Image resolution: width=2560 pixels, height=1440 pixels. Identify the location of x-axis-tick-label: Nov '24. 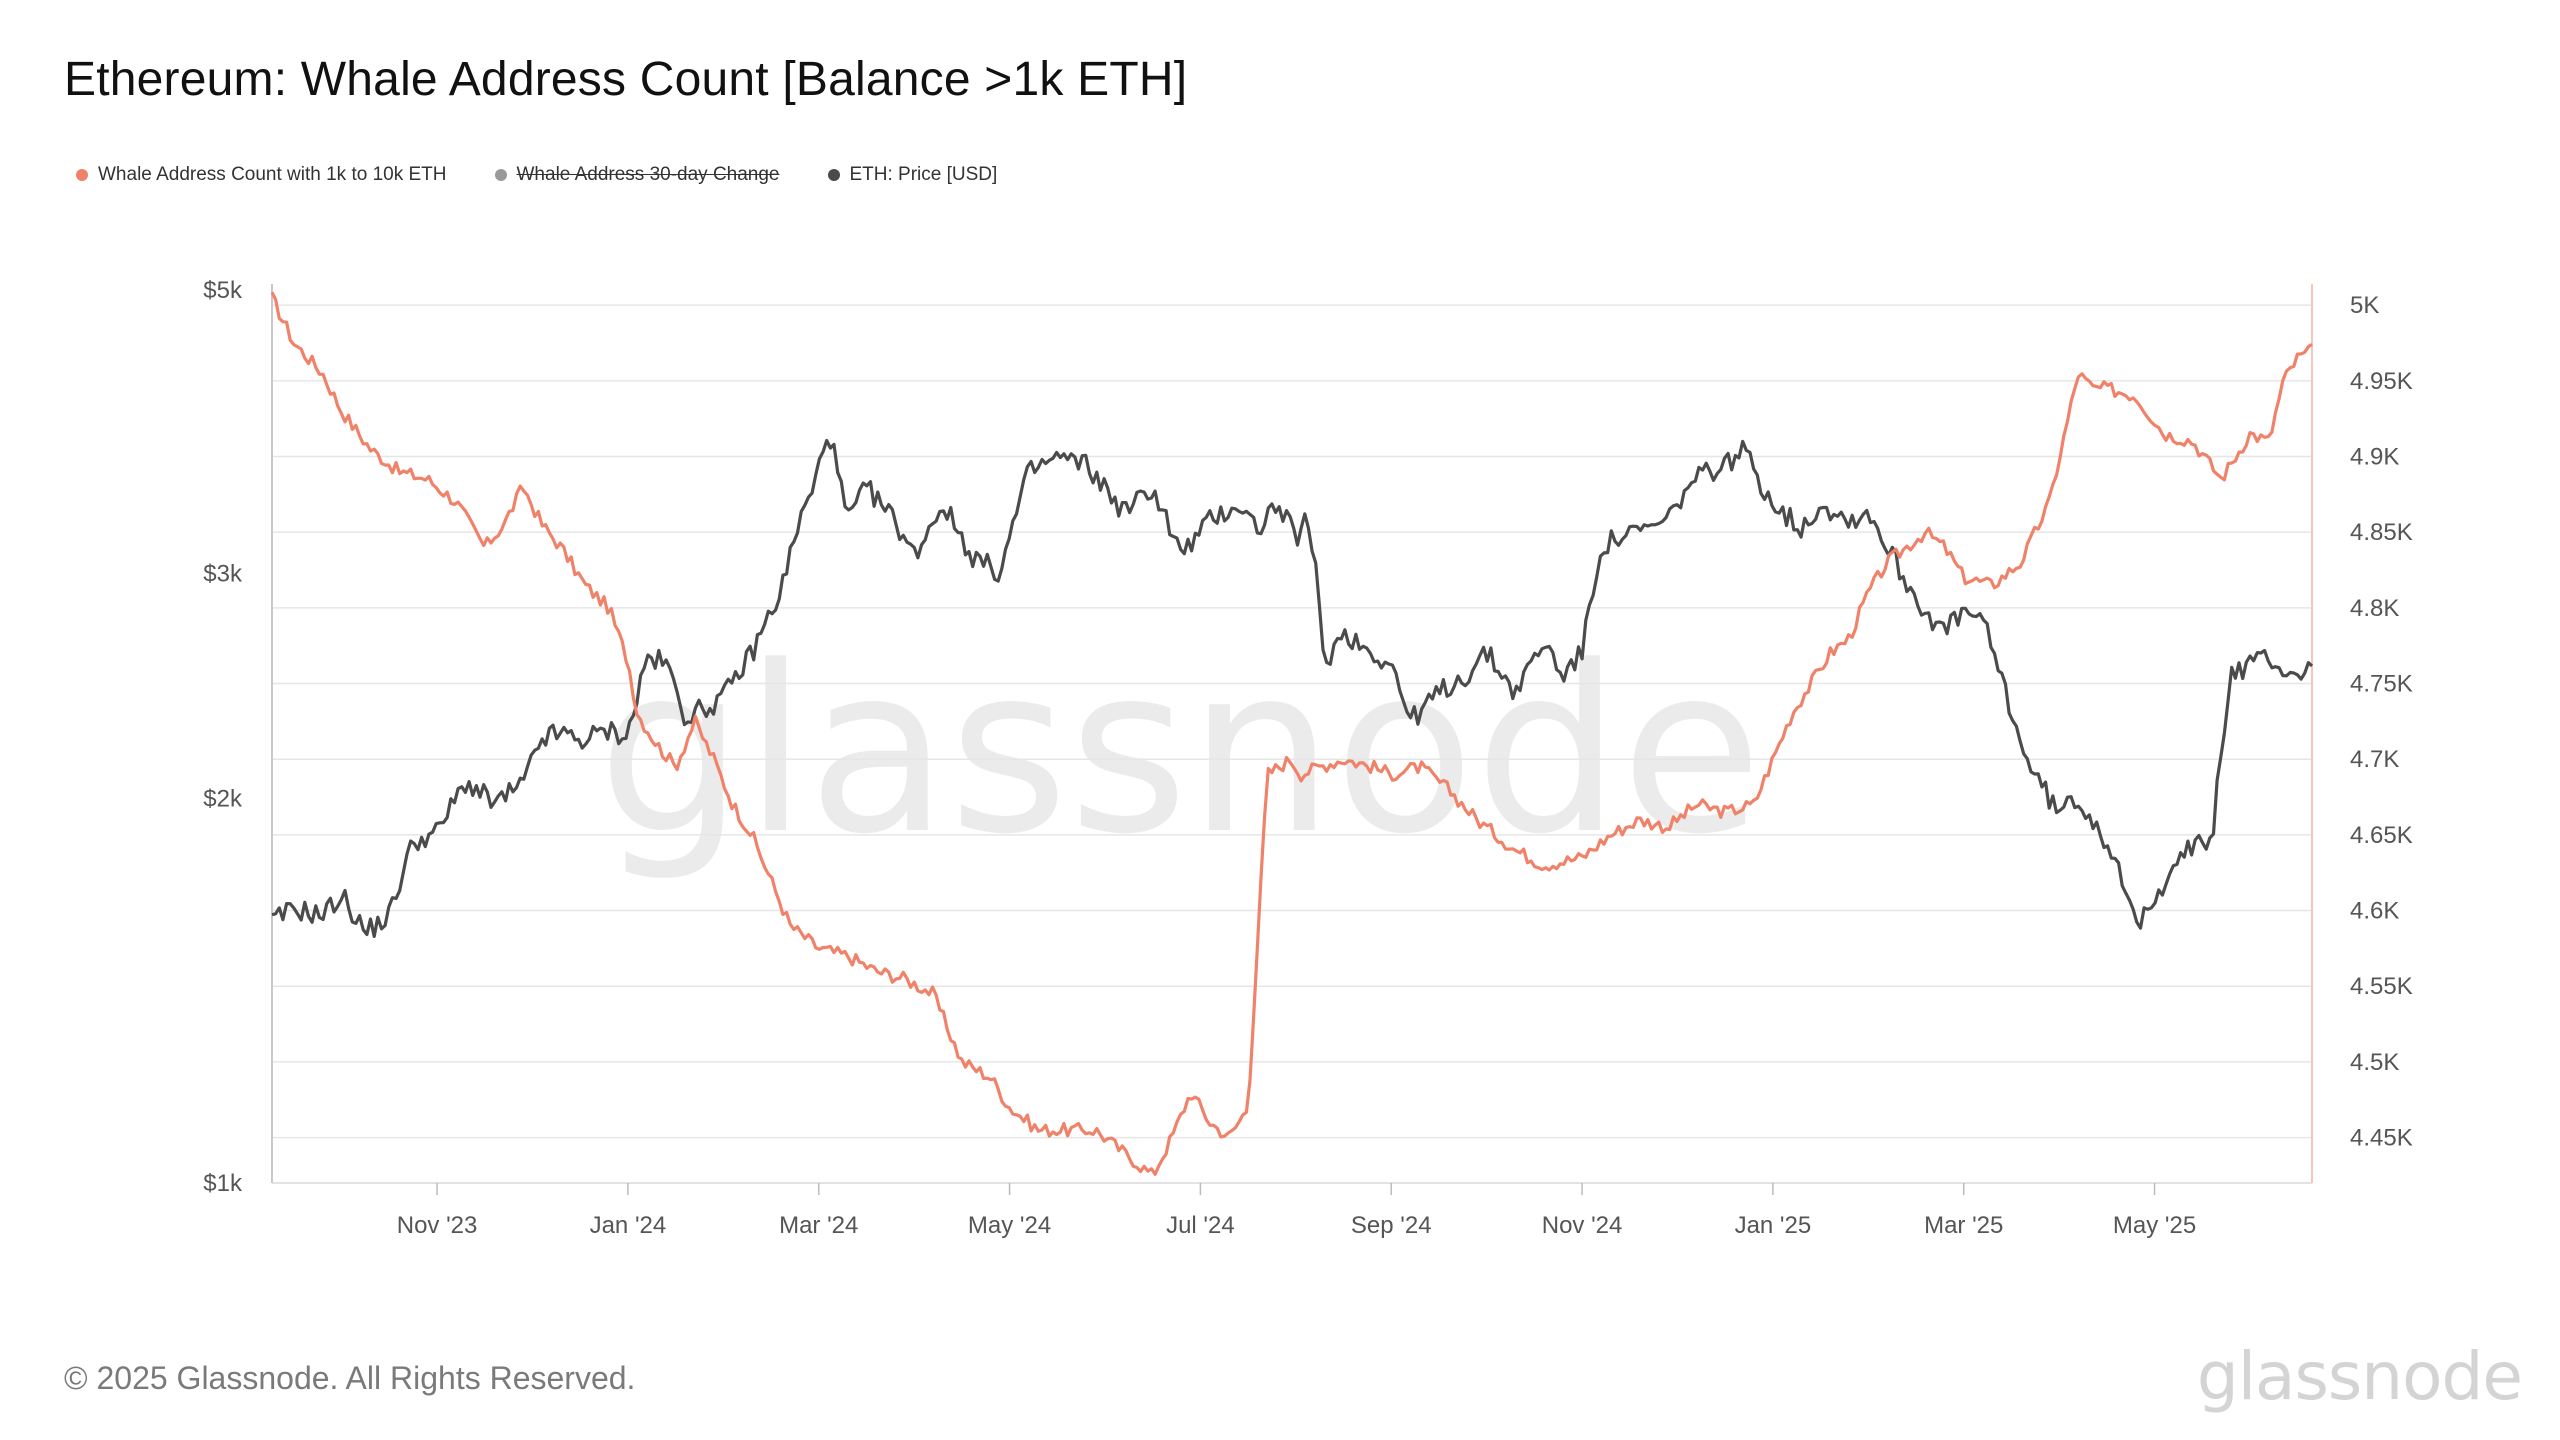
(1582, 1225).